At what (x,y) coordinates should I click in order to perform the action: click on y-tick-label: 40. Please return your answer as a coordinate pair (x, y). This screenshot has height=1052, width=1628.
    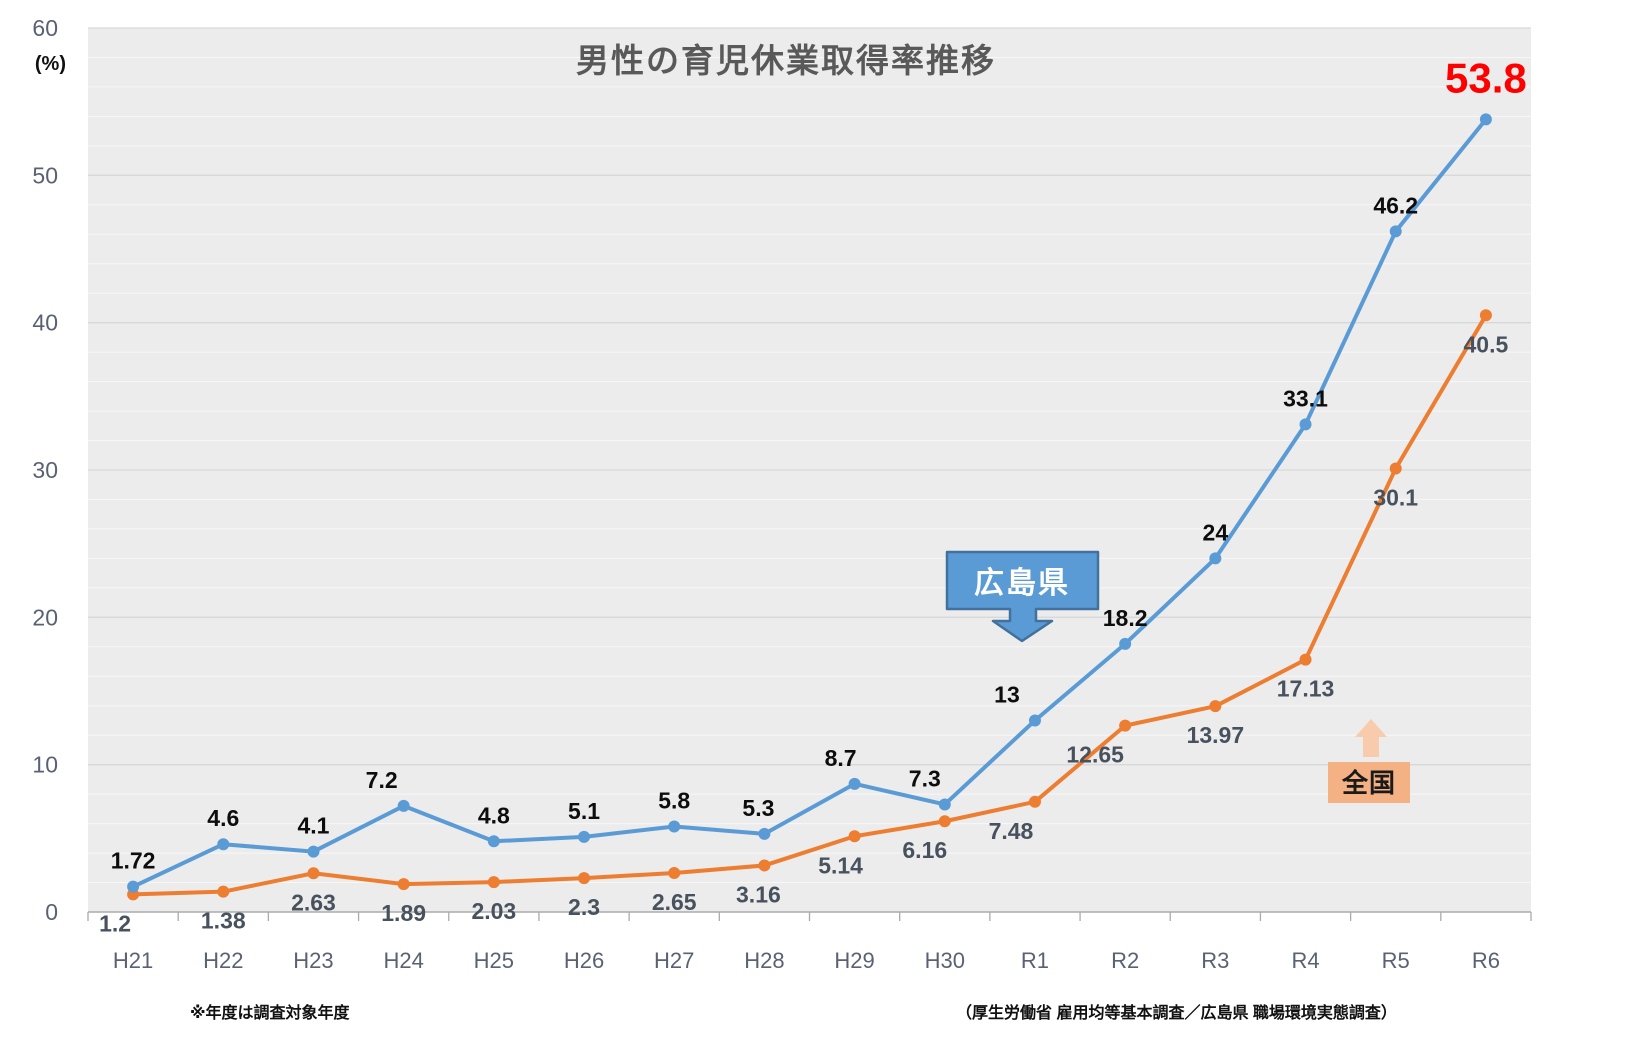
    Looking at the image, I should click on (45, 323).